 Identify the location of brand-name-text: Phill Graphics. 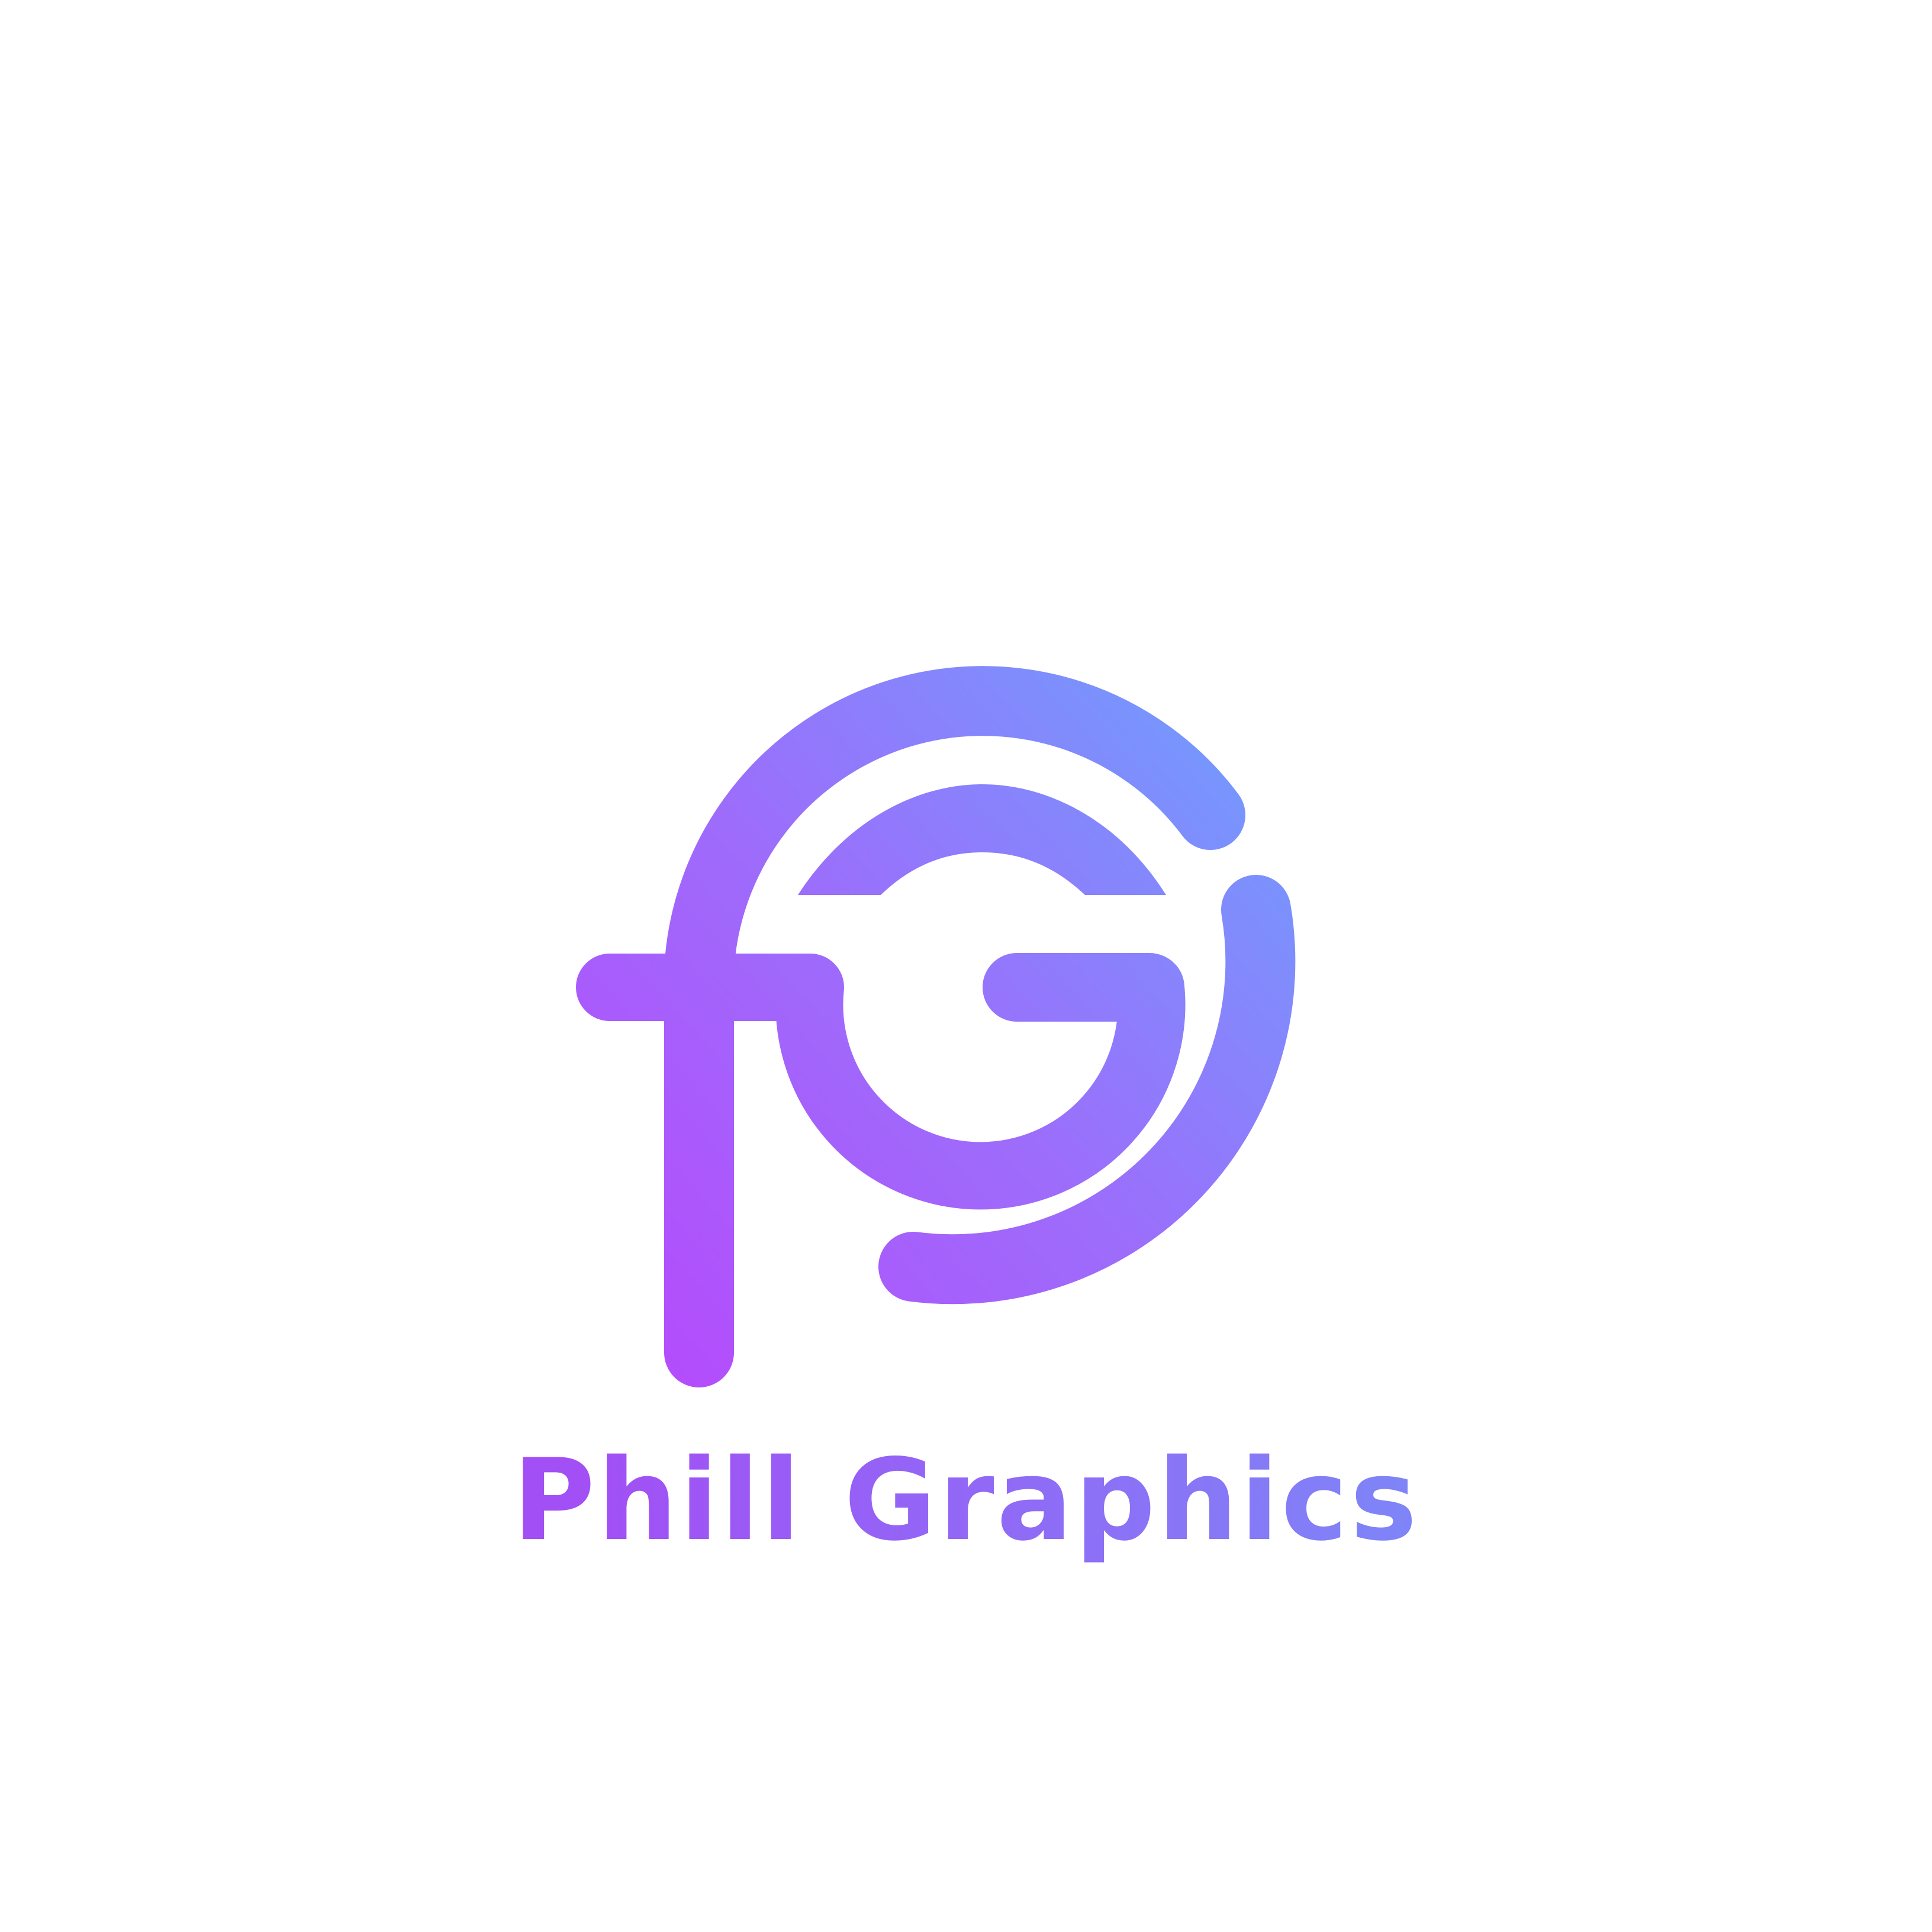
(966, 1501).